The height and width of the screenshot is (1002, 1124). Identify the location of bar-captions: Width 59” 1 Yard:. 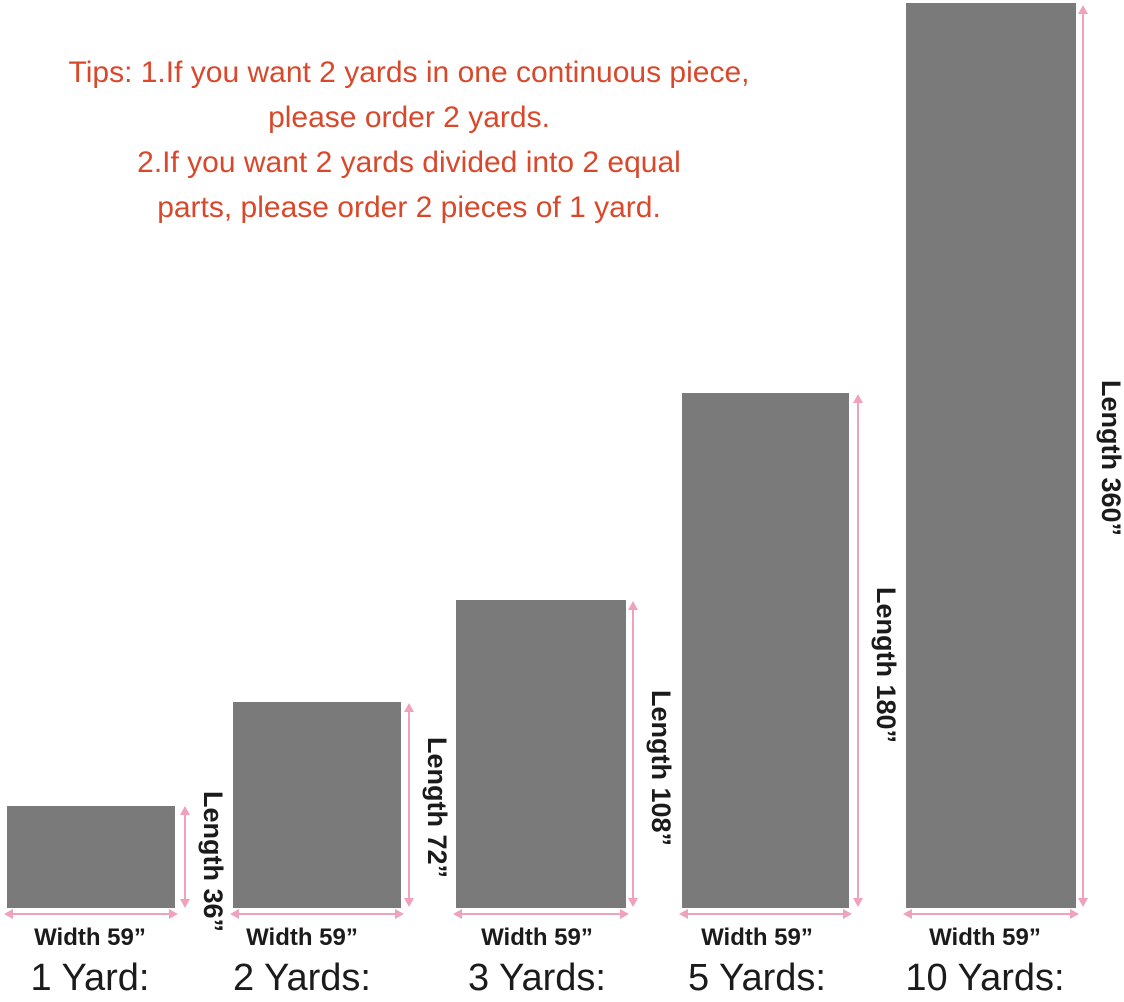
(95, 961).